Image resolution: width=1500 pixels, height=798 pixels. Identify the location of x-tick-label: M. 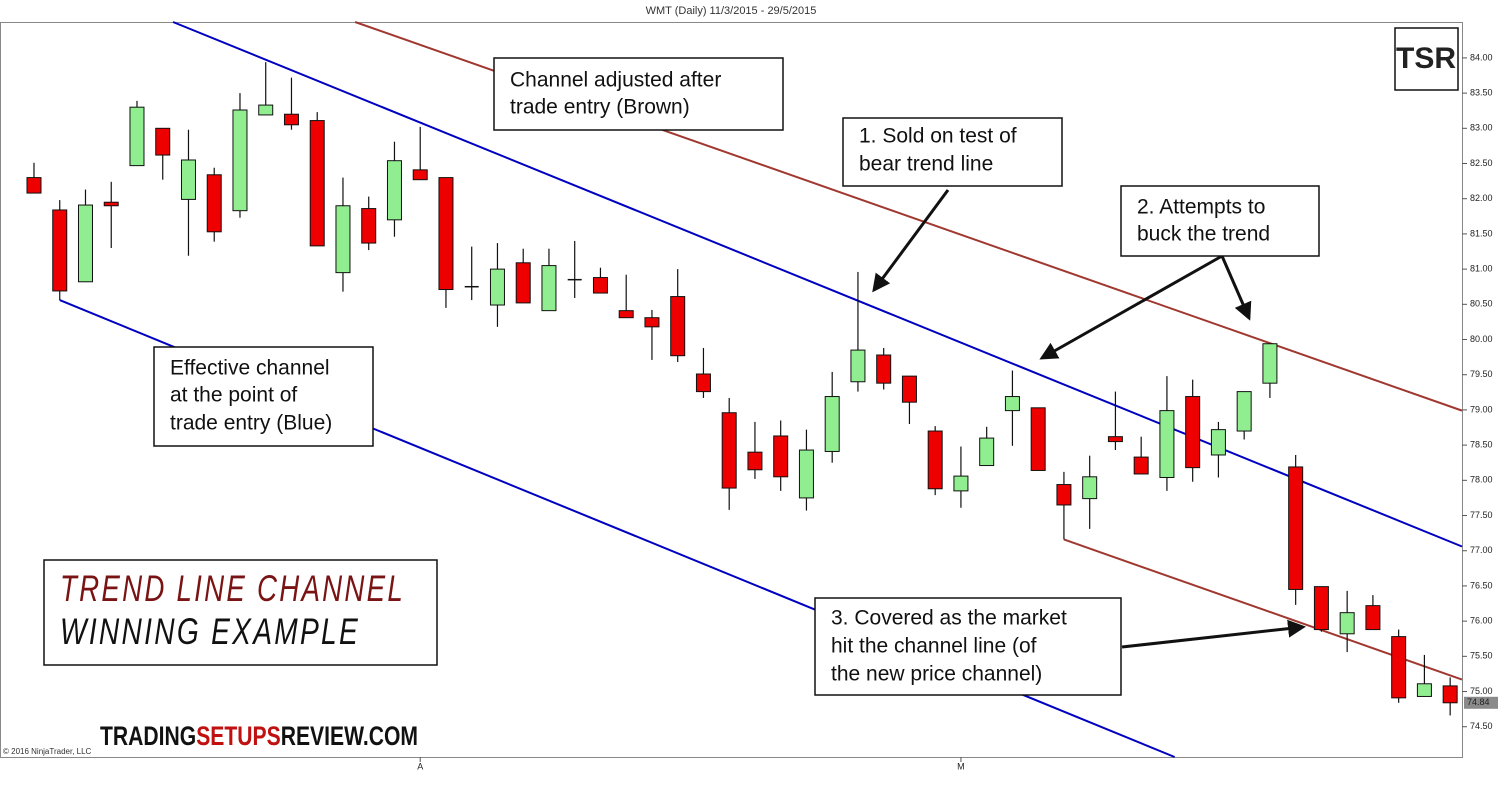
(961, 766).